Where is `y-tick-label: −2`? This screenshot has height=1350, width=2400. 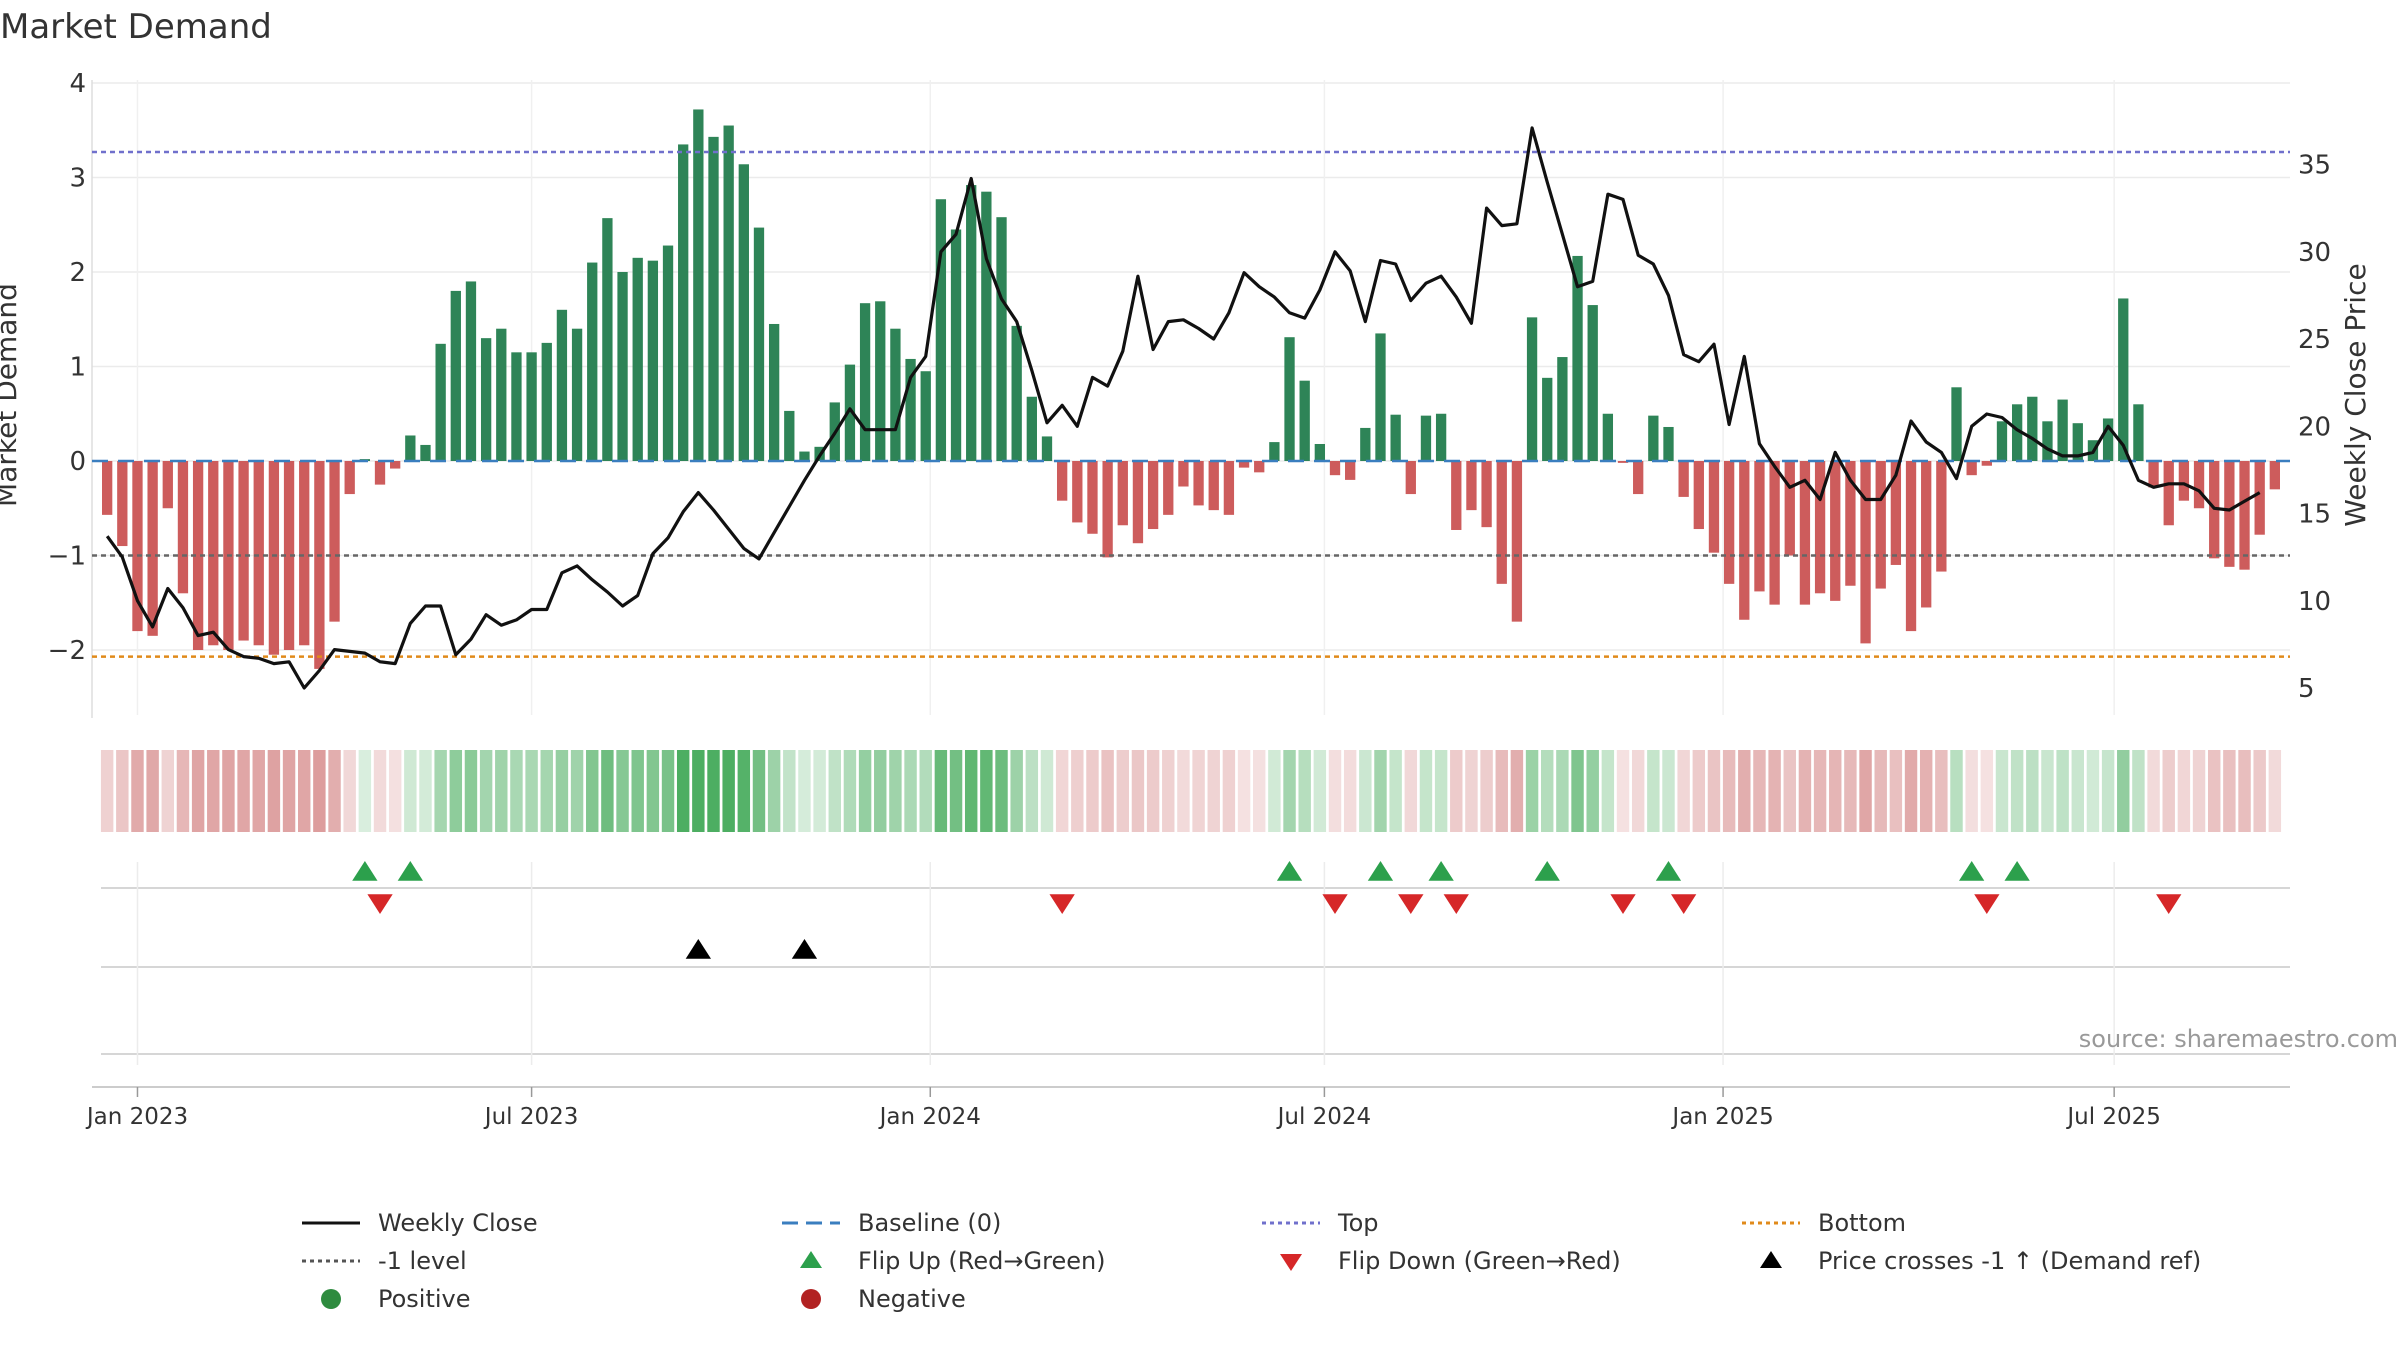 y-tick-label: −2 is located at coordinates (67, 651).